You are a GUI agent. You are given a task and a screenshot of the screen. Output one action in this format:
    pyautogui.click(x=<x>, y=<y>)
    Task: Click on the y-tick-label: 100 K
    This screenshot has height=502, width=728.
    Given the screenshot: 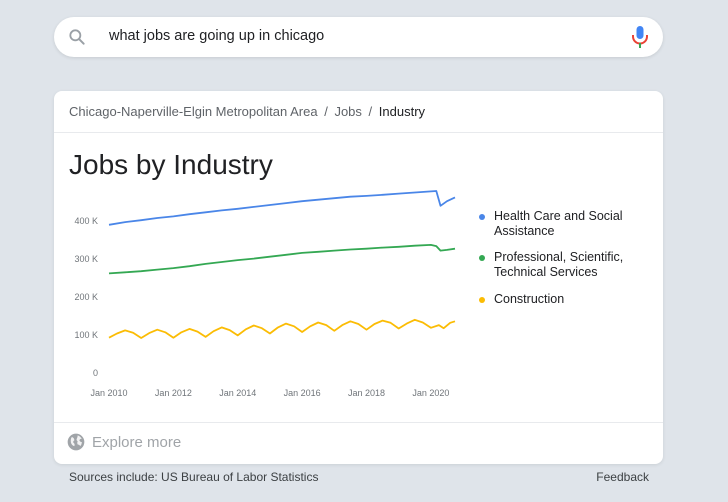 What is the action you would take?
    pyautogui.click(x=86, y=335)
    